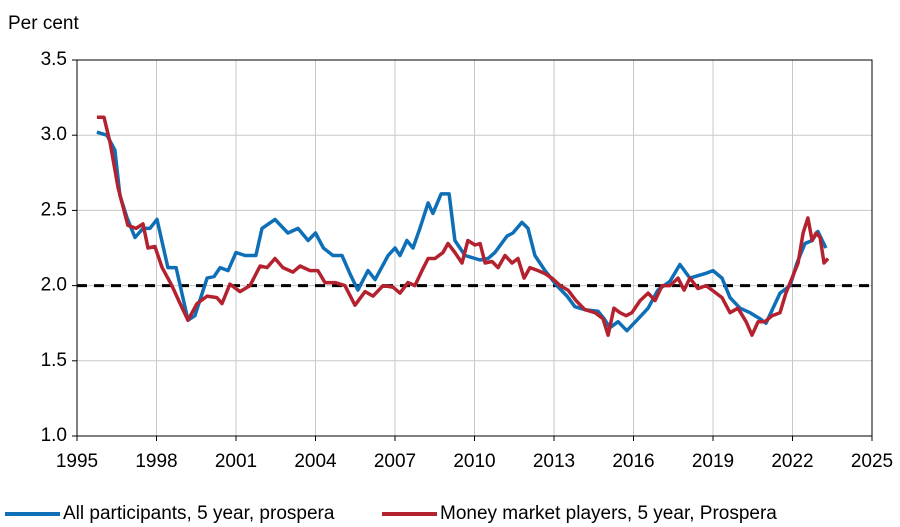 This screenshot has width=900, height=527. What do you see at coordinates (395, 461) in the screenshot?
I see `x-tick-label: 2007` at bounding box center [395, 461].